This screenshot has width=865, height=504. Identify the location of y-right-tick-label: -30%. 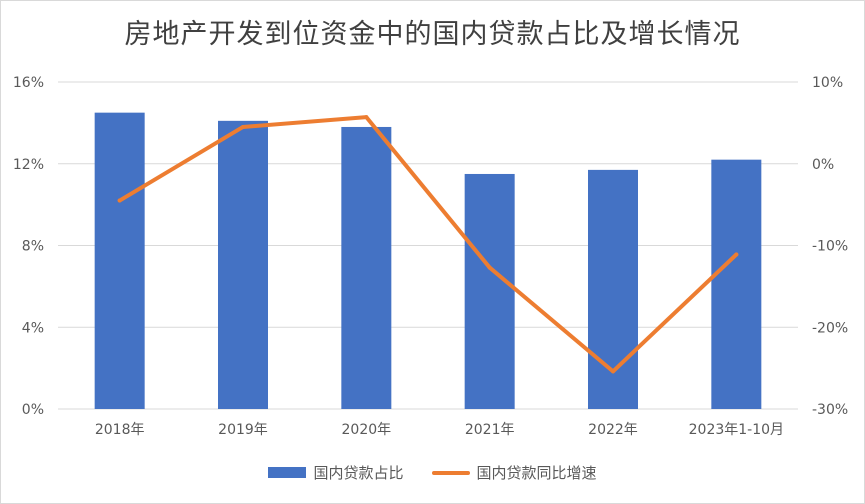
(830, 410).